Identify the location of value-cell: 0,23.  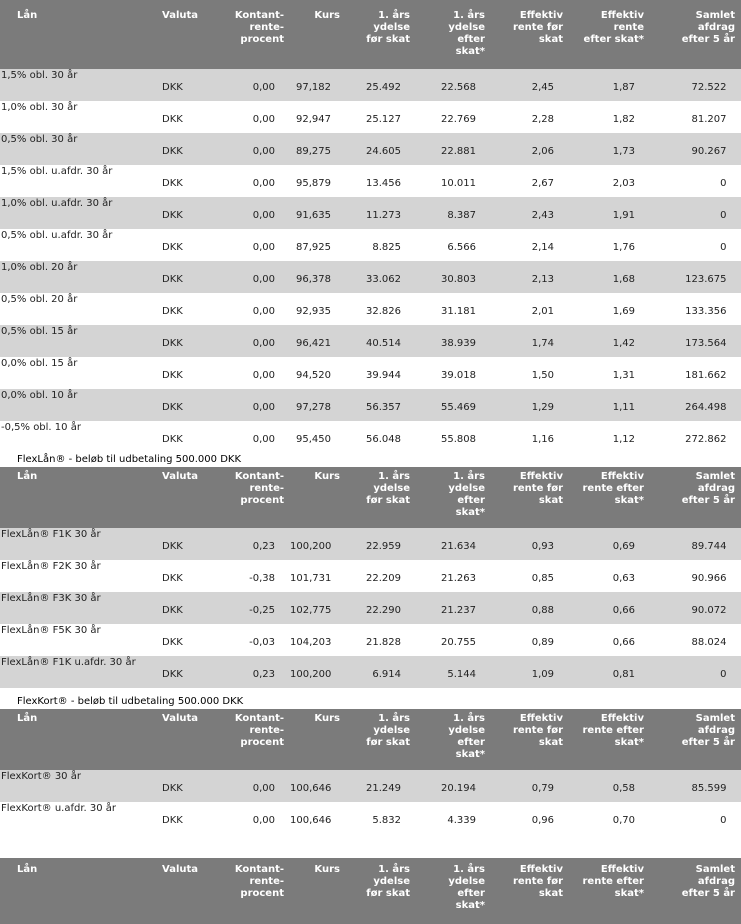
(250, 544).